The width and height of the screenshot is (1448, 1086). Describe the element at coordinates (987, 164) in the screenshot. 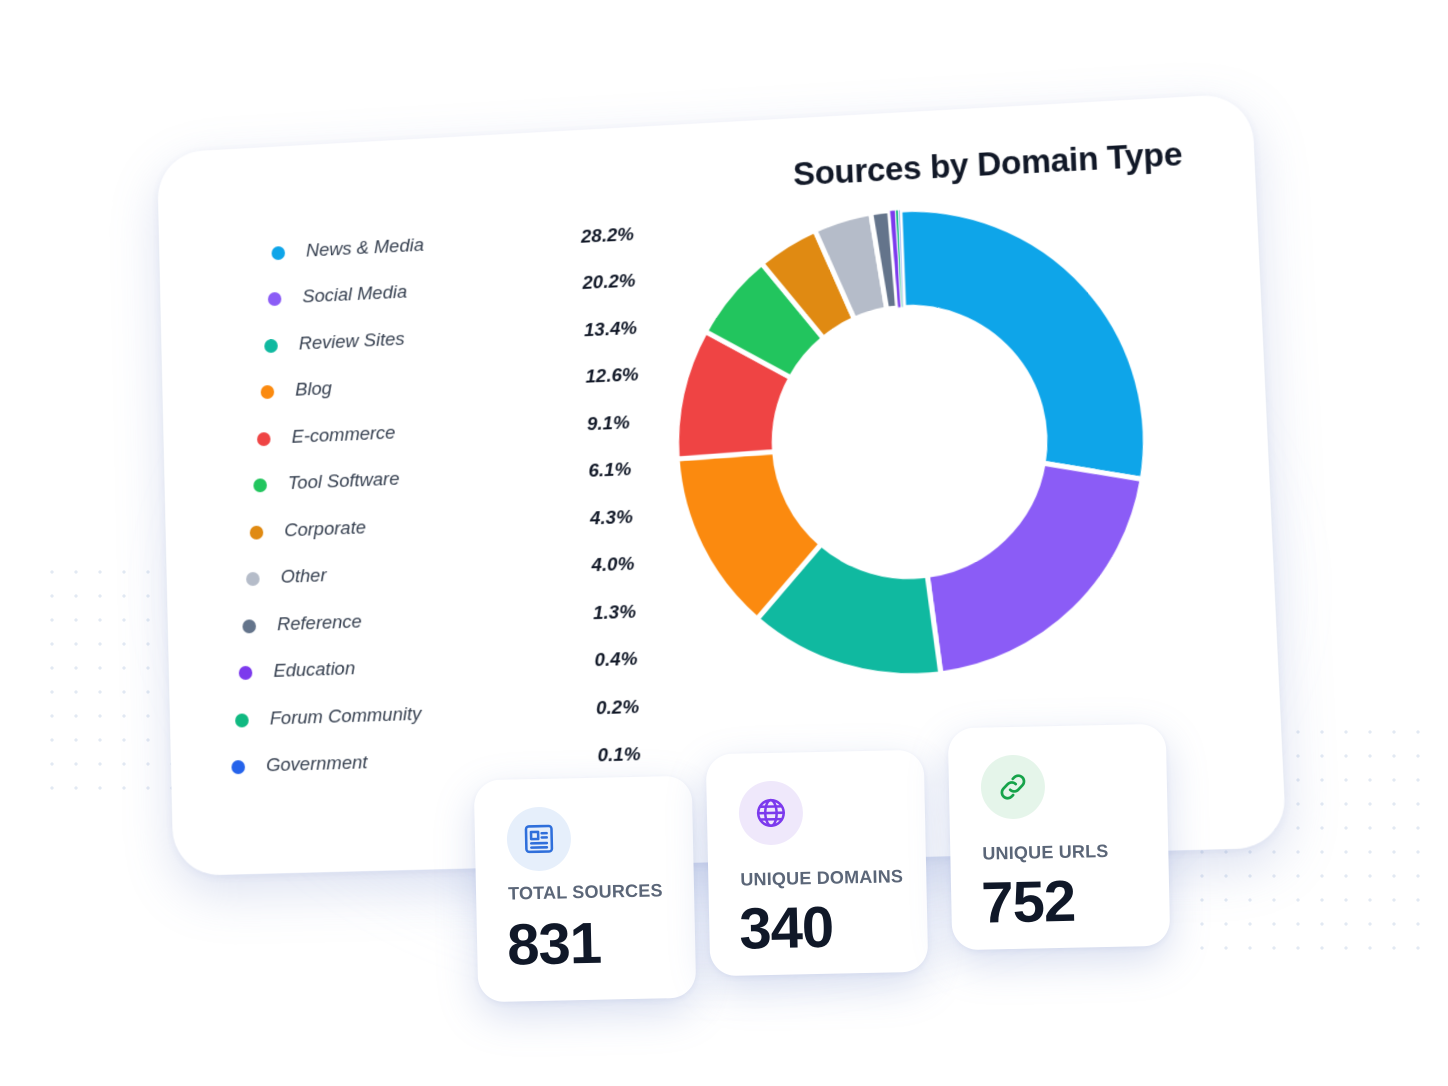

I see `chart-title: Sources by Domain Type` at that location.